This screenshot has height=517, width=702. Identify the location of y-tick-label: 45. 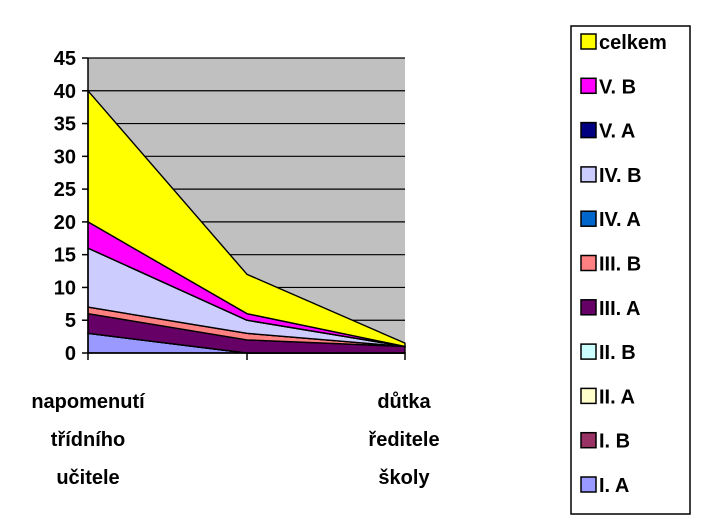
(65, 59).